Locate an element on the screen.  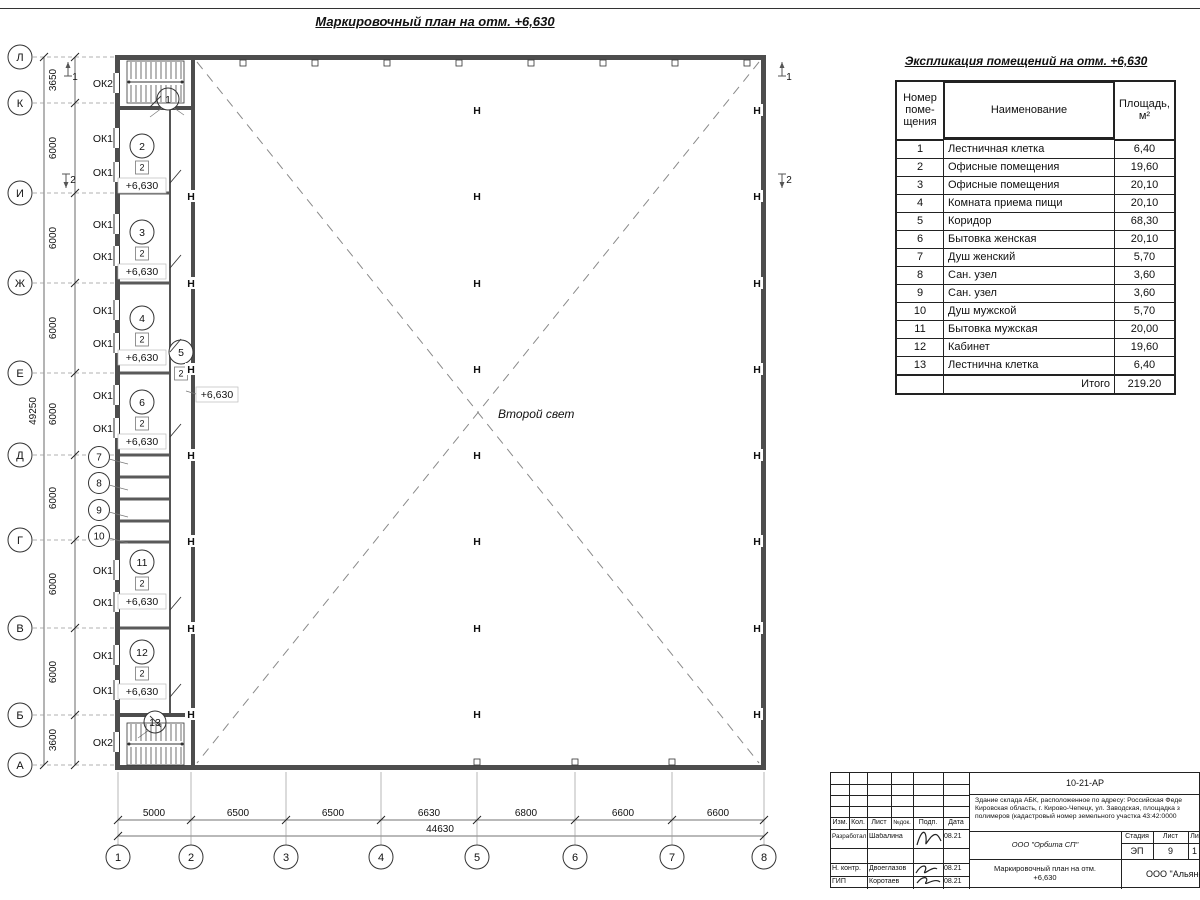
axis-row-label: А is located at coordinates (20, 766).